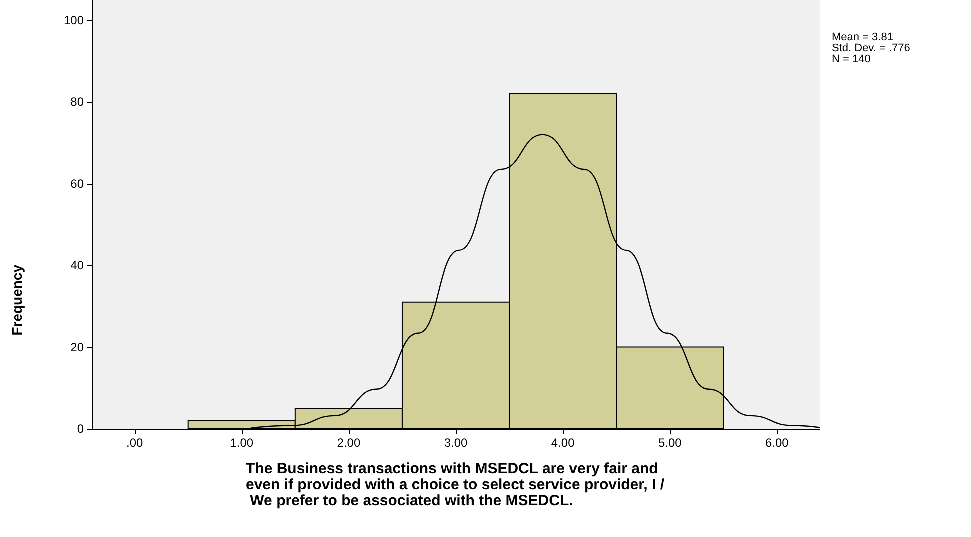  Describe the element at coordinates (349, 443) in the screenshot. I see `x-tick-label: 2.00` at that location.